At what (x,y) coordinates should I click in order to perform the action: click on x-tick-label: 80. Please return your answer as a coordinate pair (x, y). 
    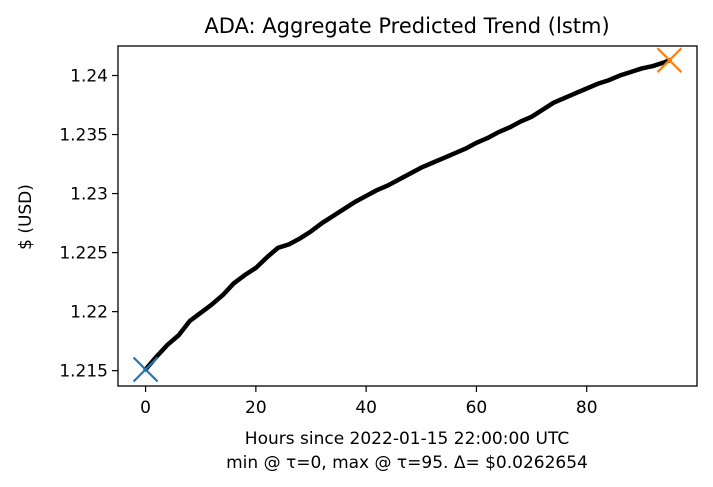
    Looking at the image, I should click on (587, 408).